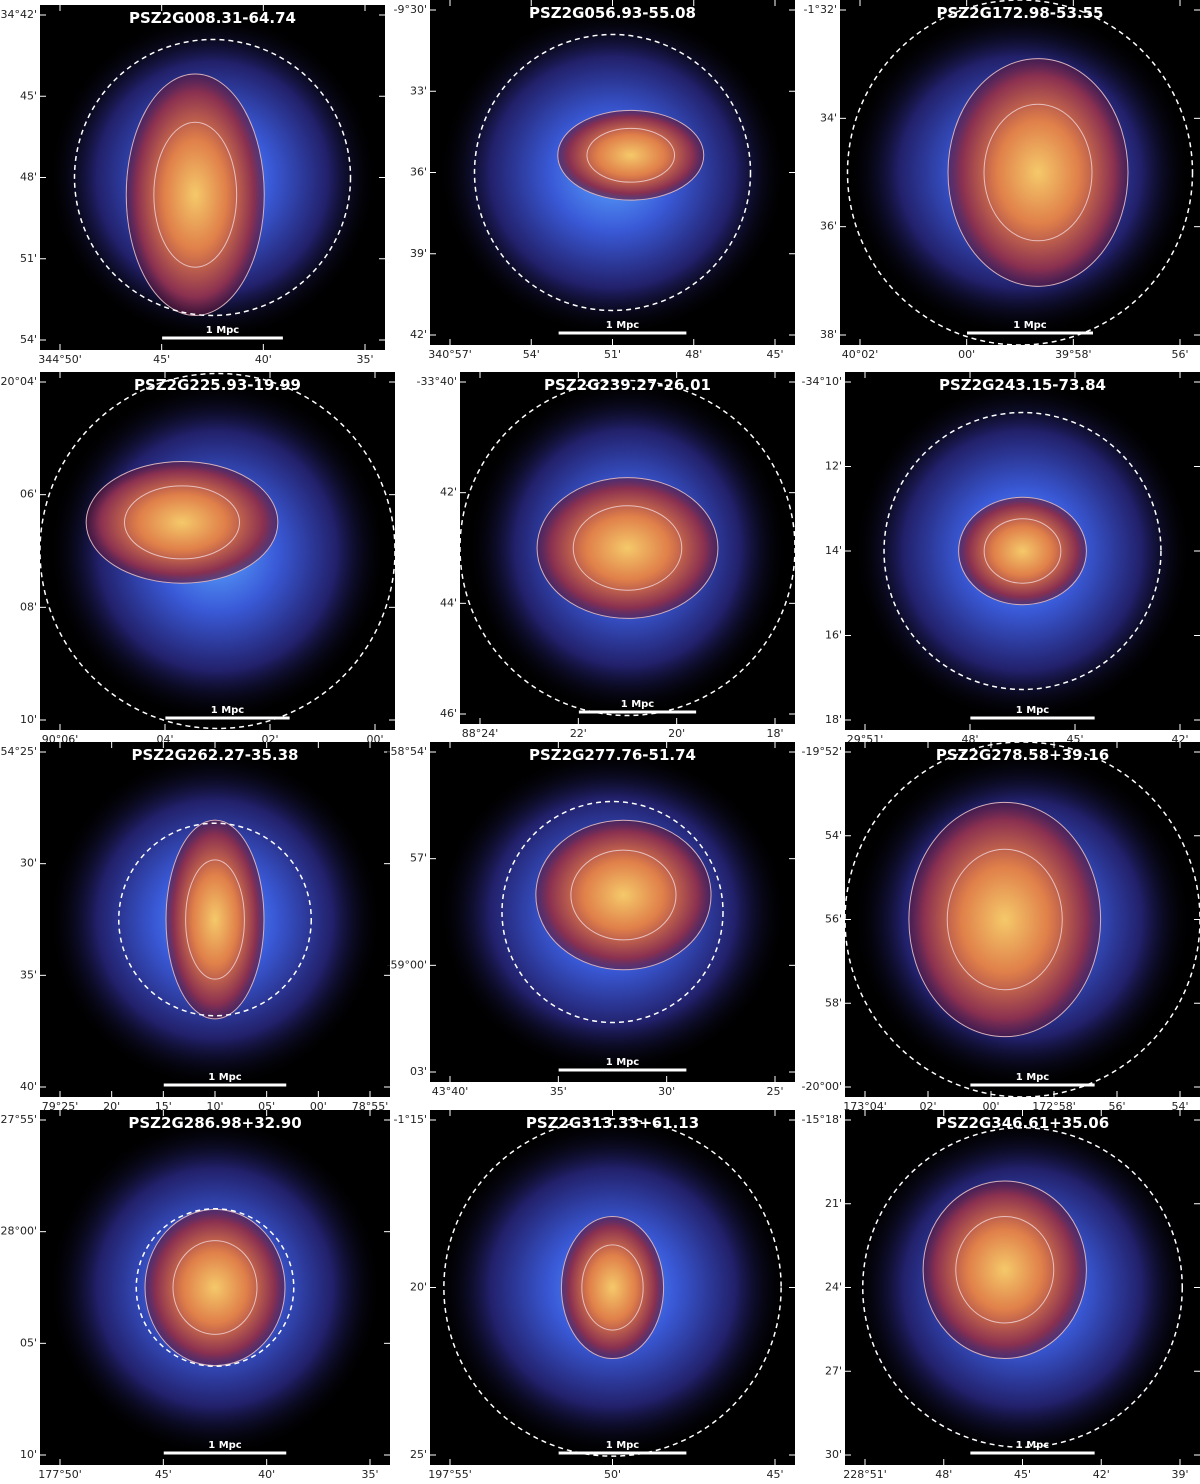  Describe the element at coordinates (28, 1454) in the screenshot. I see `y-tick-label: 10'` at that location.